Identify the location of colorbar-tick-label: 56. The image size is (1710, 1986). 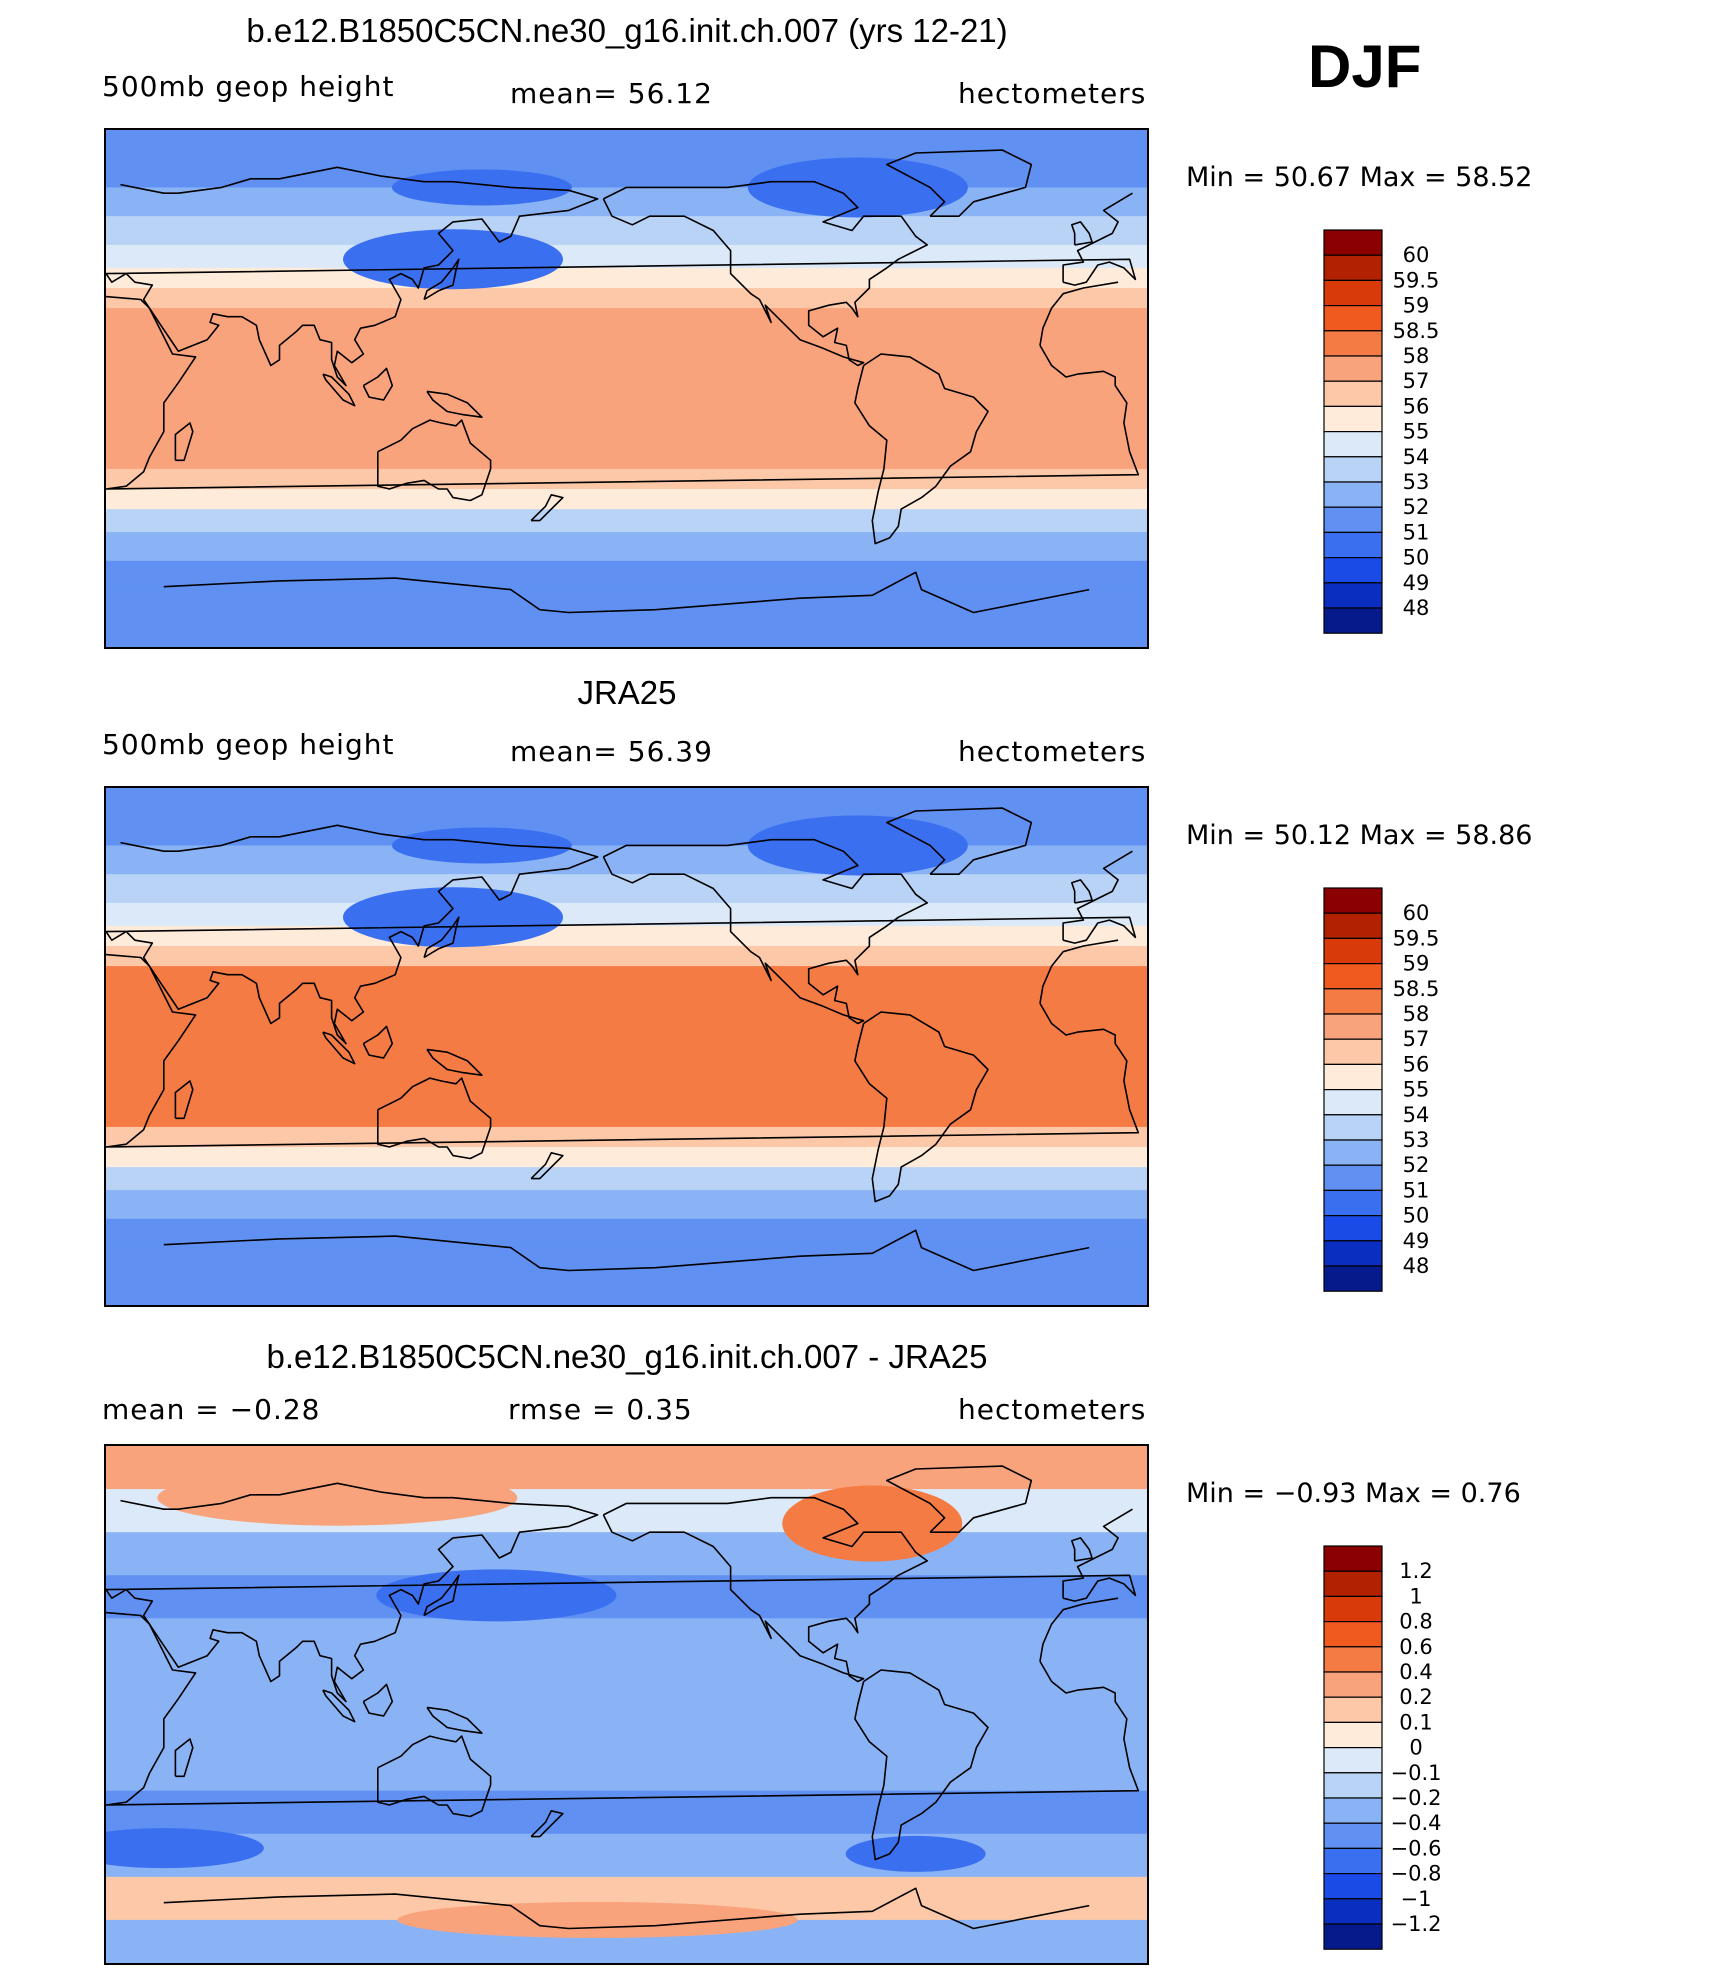
(1416, 1064).